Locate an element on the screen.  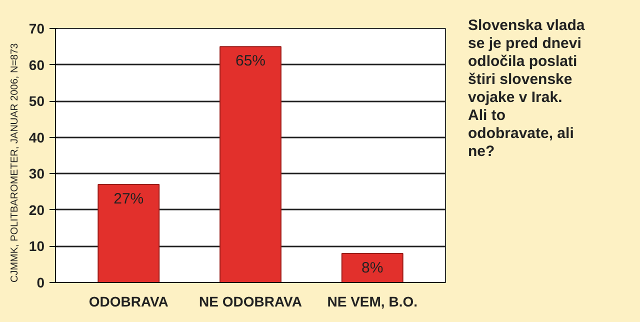
y-tick-label: 50 is located at coordinates (36, 101).